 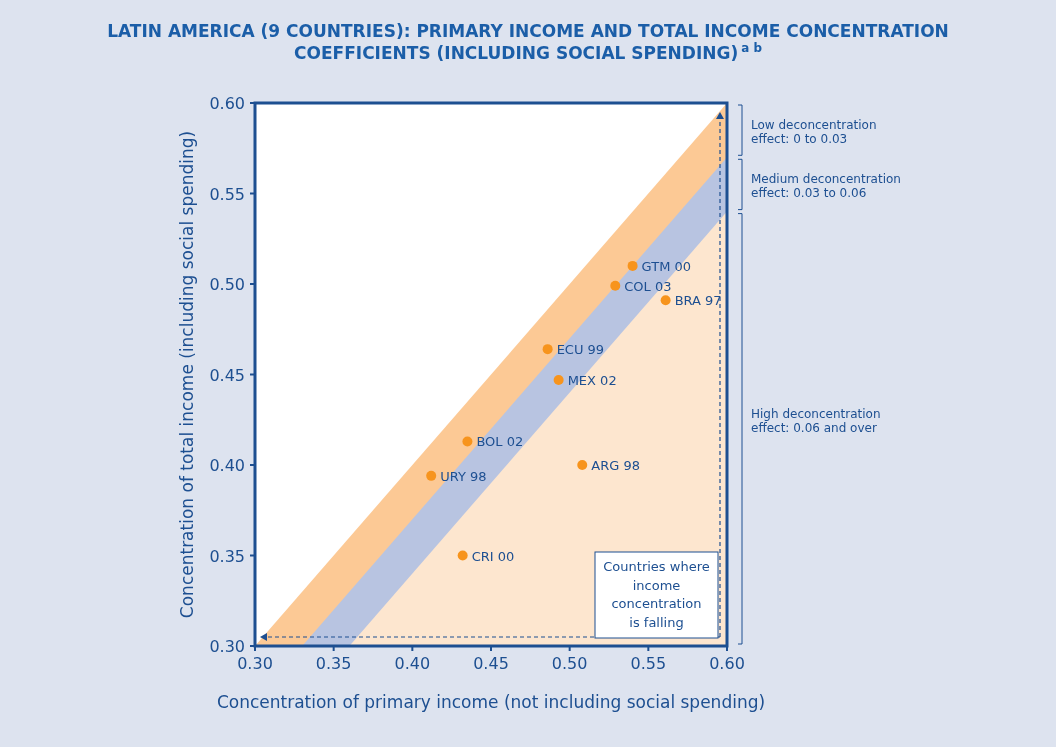 I want to click on y-tick-label: 0.35, so click(x=227, y=556).